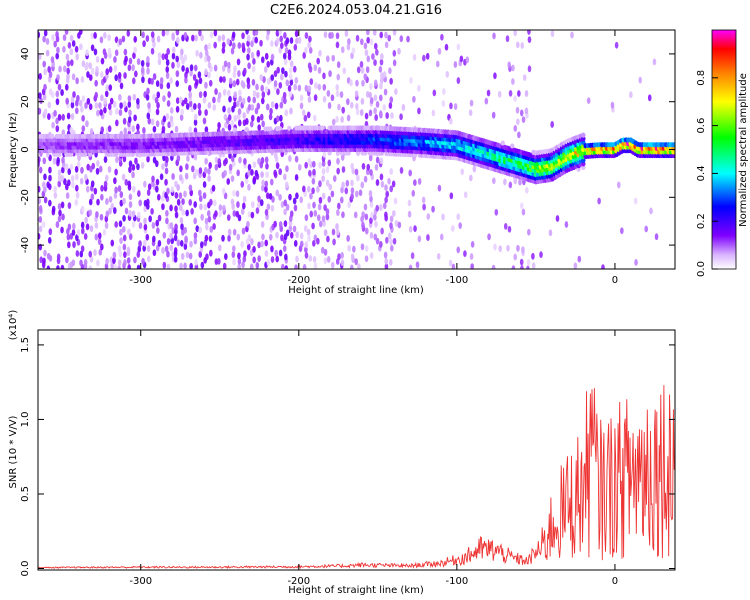 This screenshot has width=750, height=600. I want to click on x-tick-label: -200, so click(298, 581).